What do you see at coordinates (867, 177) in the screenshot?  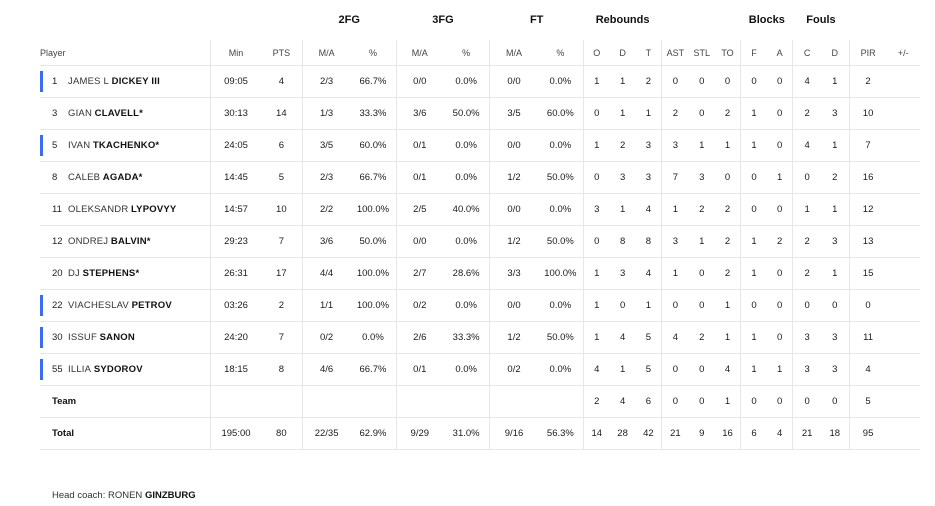 I see `stat-pir: 16` at bounding box center [867, 177].